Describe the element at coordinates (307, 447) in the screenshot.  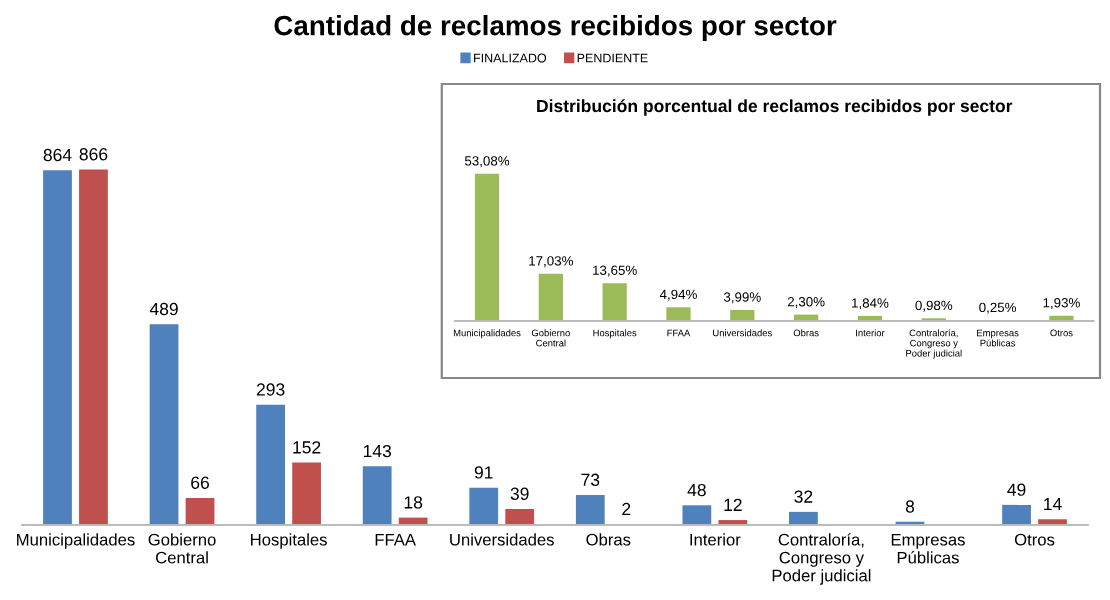
I see `data-label: 152` at that location.